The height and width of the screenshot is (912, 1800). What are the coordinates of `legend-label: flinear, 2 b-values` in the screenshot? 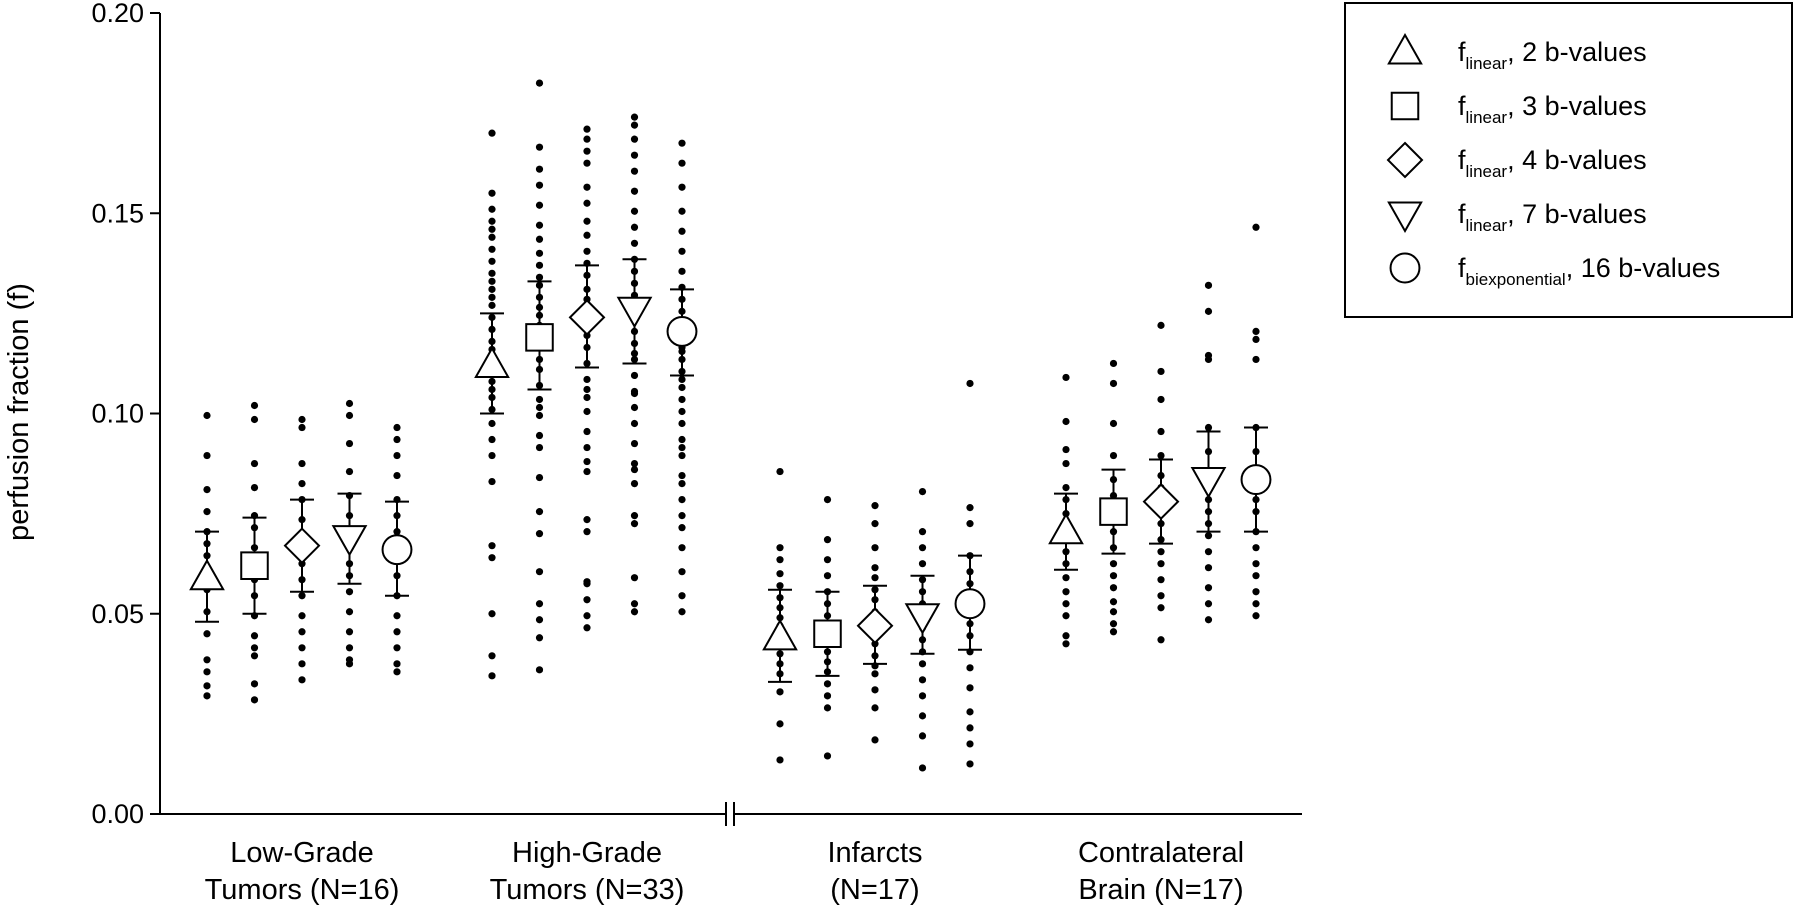 It's located at (1552, 55).